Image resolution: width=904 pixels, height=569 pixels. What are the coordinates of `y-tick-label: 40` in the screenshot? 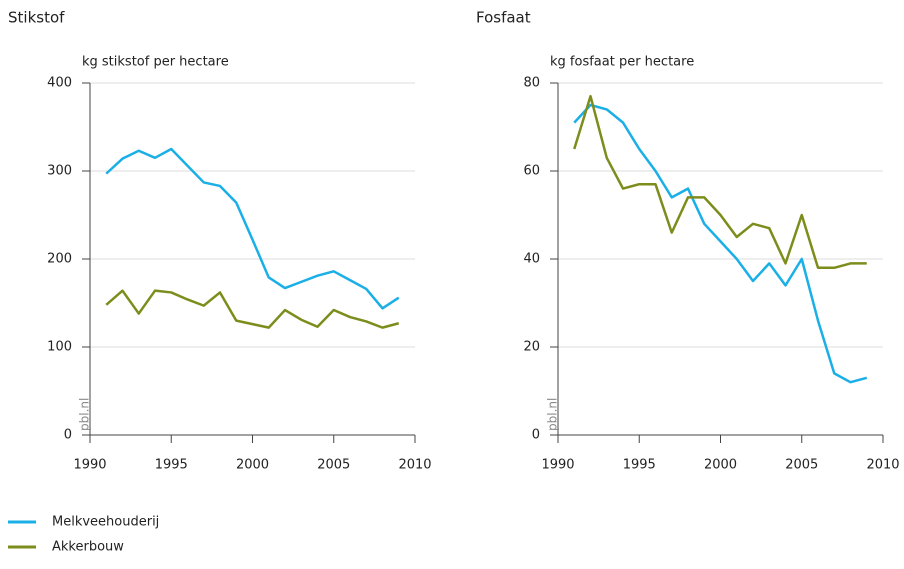 It's located at (531, 259).